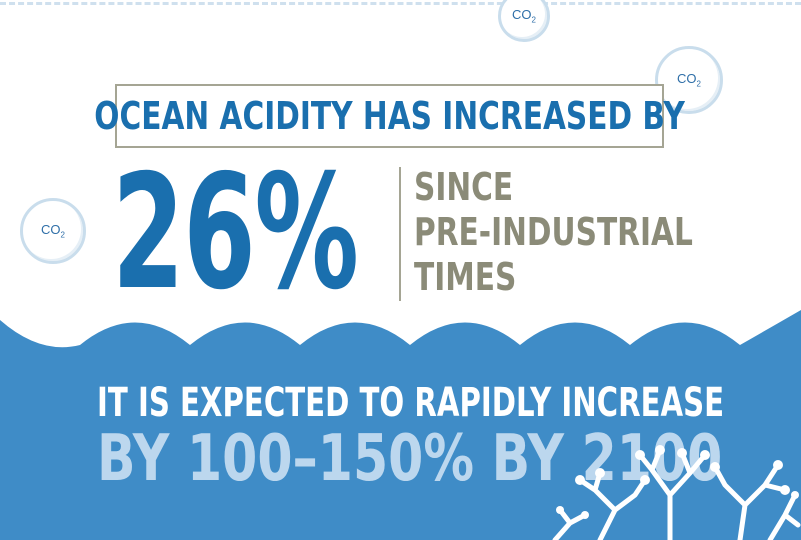 This screenshot has height=540, width=801. Describe the element at coordinates (235, 233) in the screenshot. I see `big-percentage: 26%` at that location.